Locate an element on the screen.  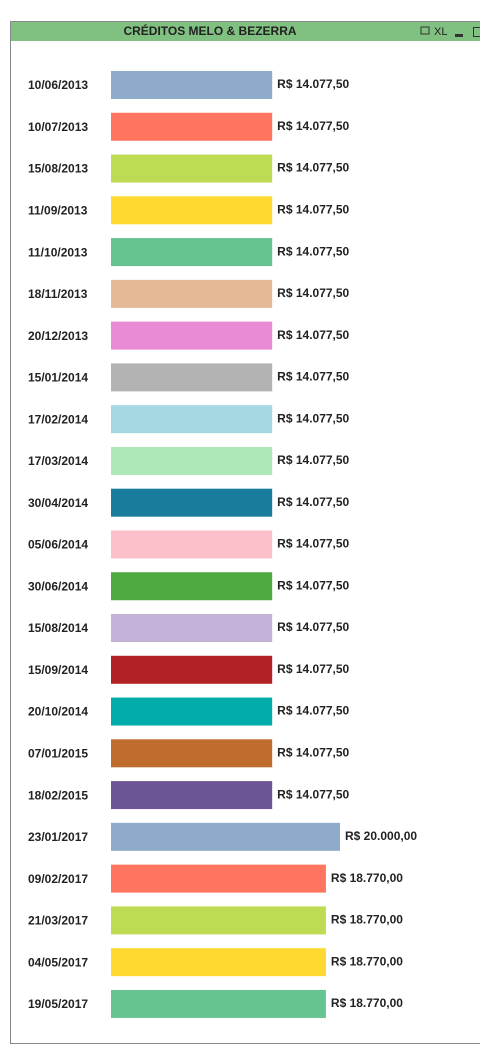
category-label: 11/10/2013 is located at coordinates (58, 252).